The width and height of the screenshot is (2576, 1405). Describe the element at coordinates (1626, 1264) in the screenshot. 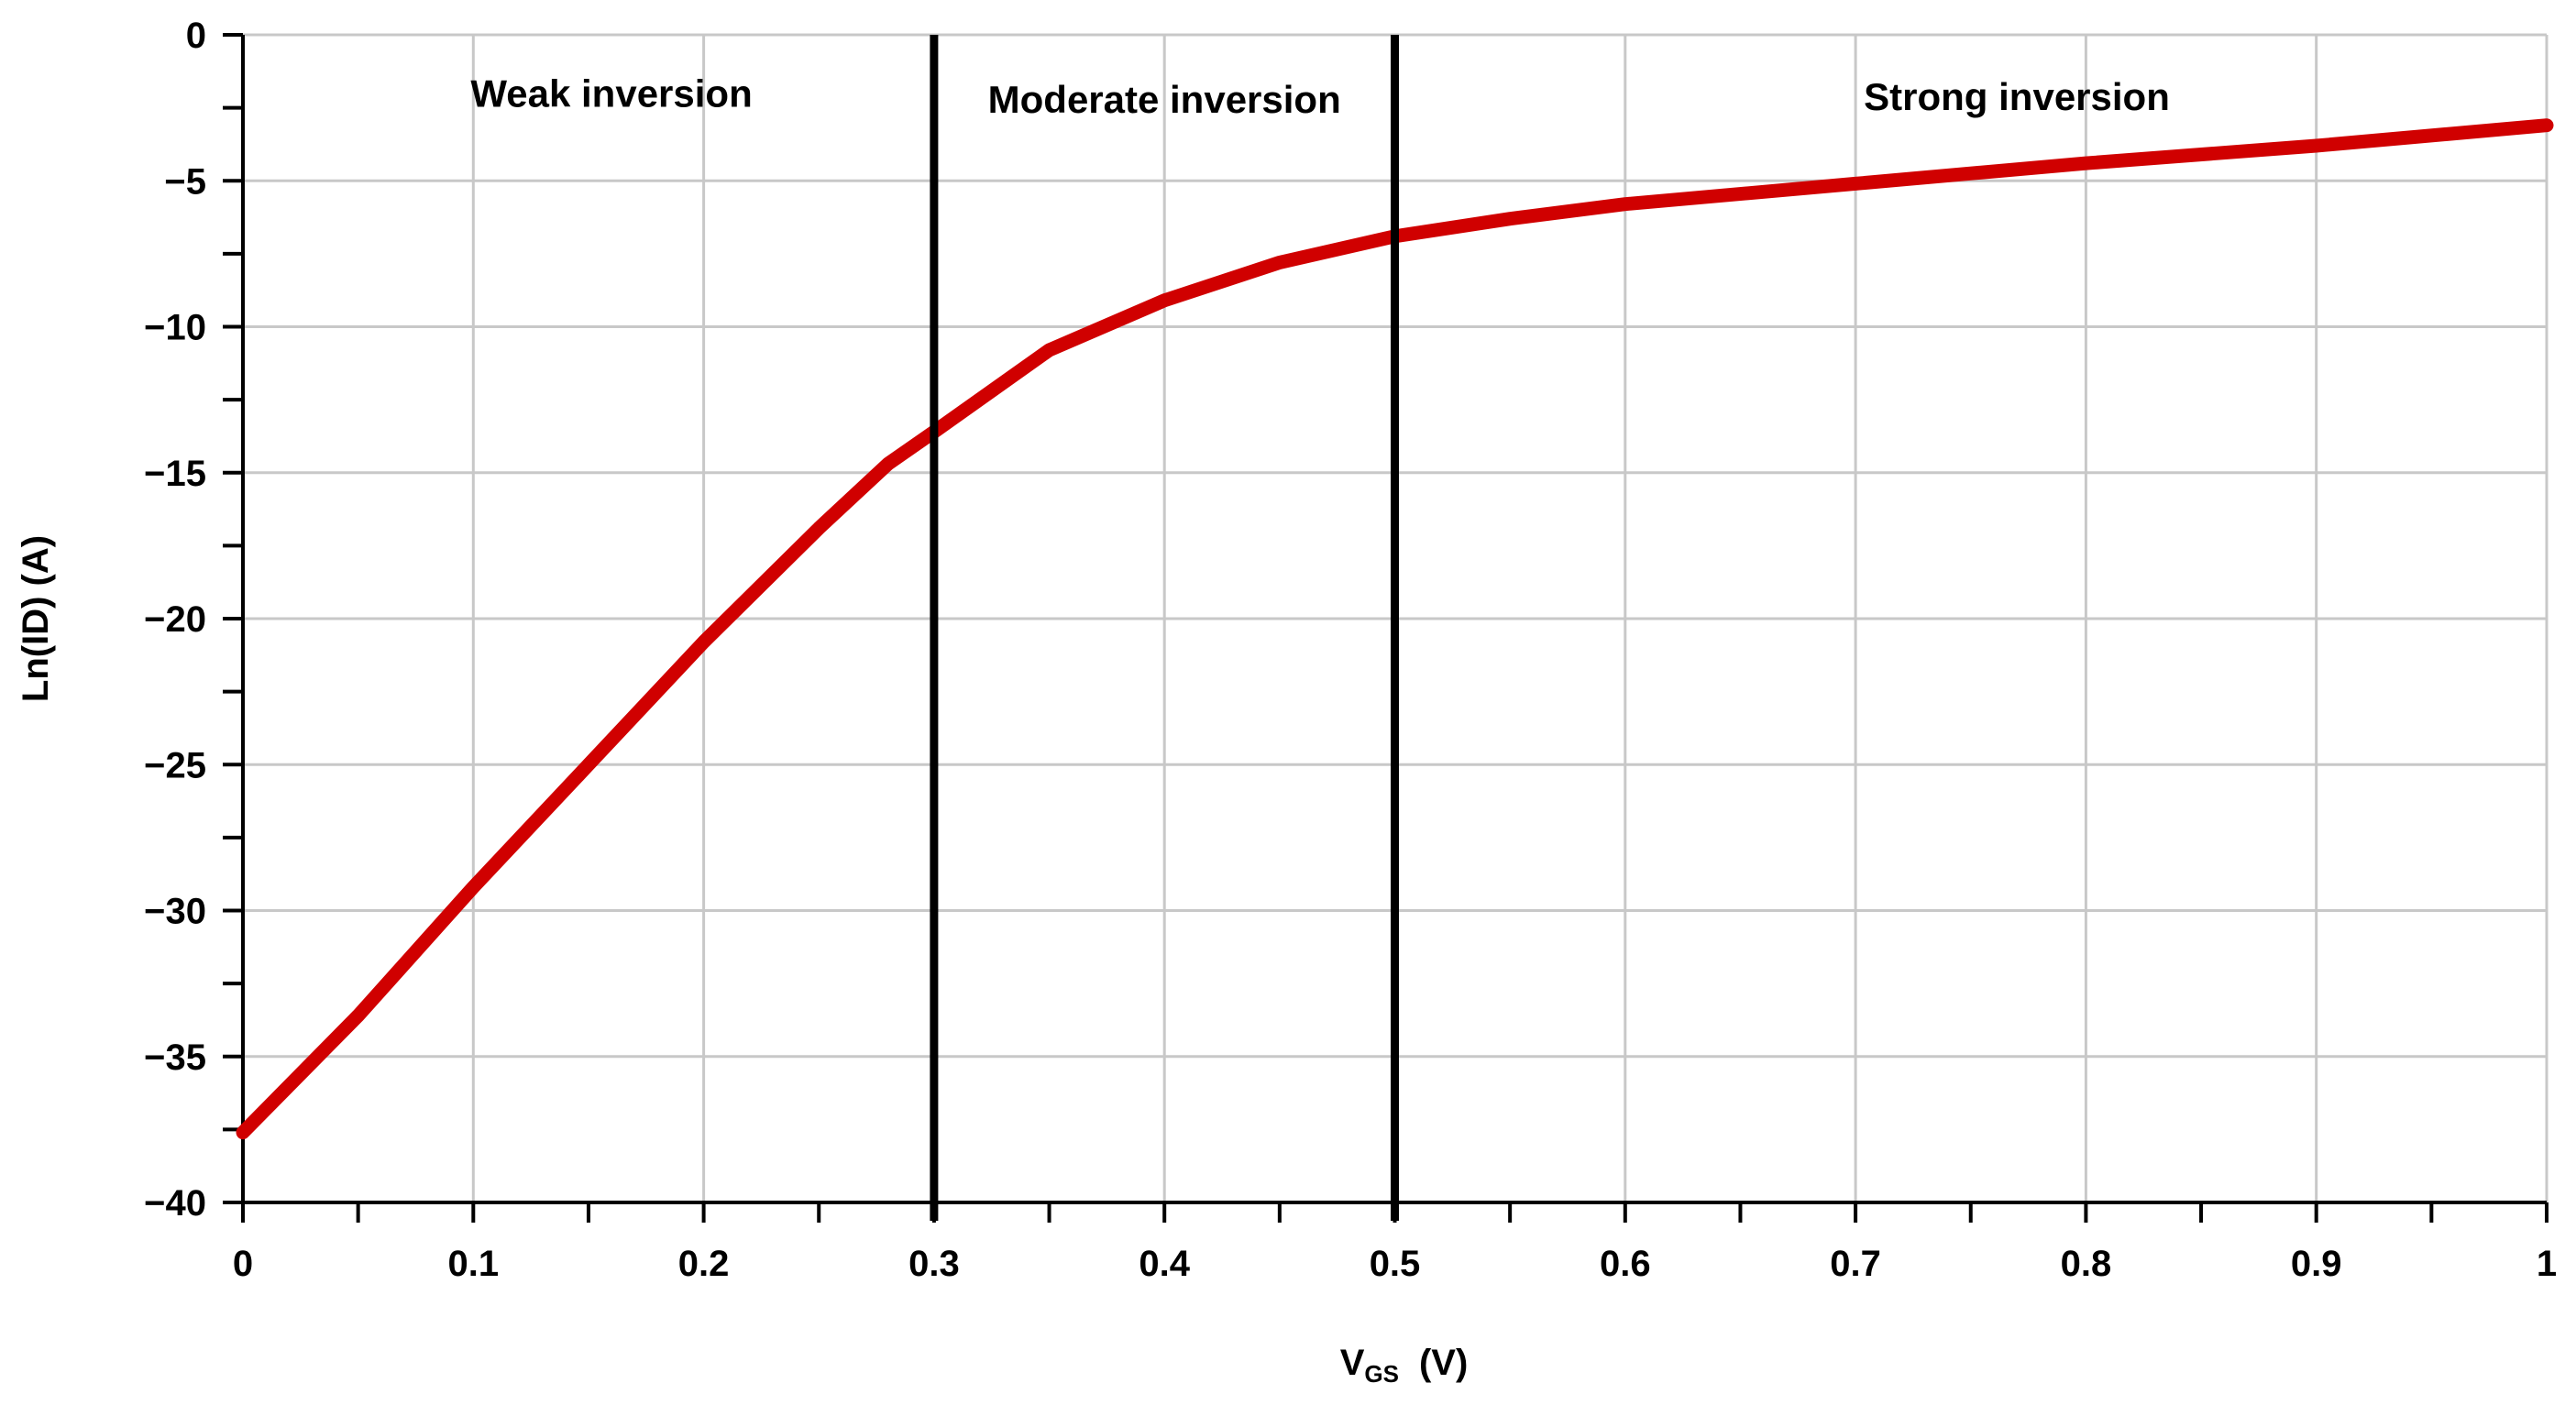

I see `x-tick-label: 0.6` at that location.